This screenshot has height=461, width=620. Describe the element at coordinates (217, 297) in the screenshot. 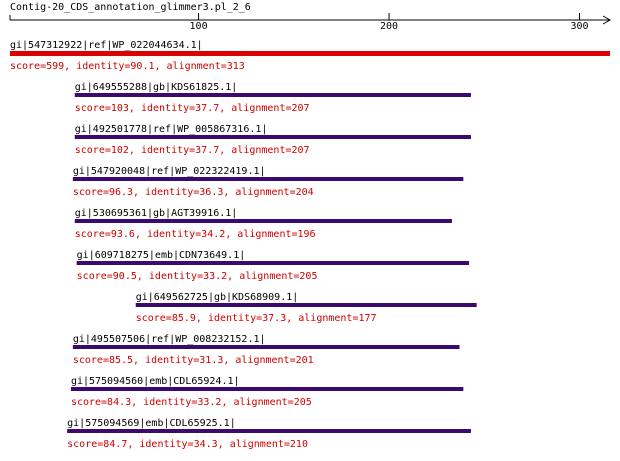

I see `hit-name: gi|649562725|gb|KDS68909.1|` at that location.